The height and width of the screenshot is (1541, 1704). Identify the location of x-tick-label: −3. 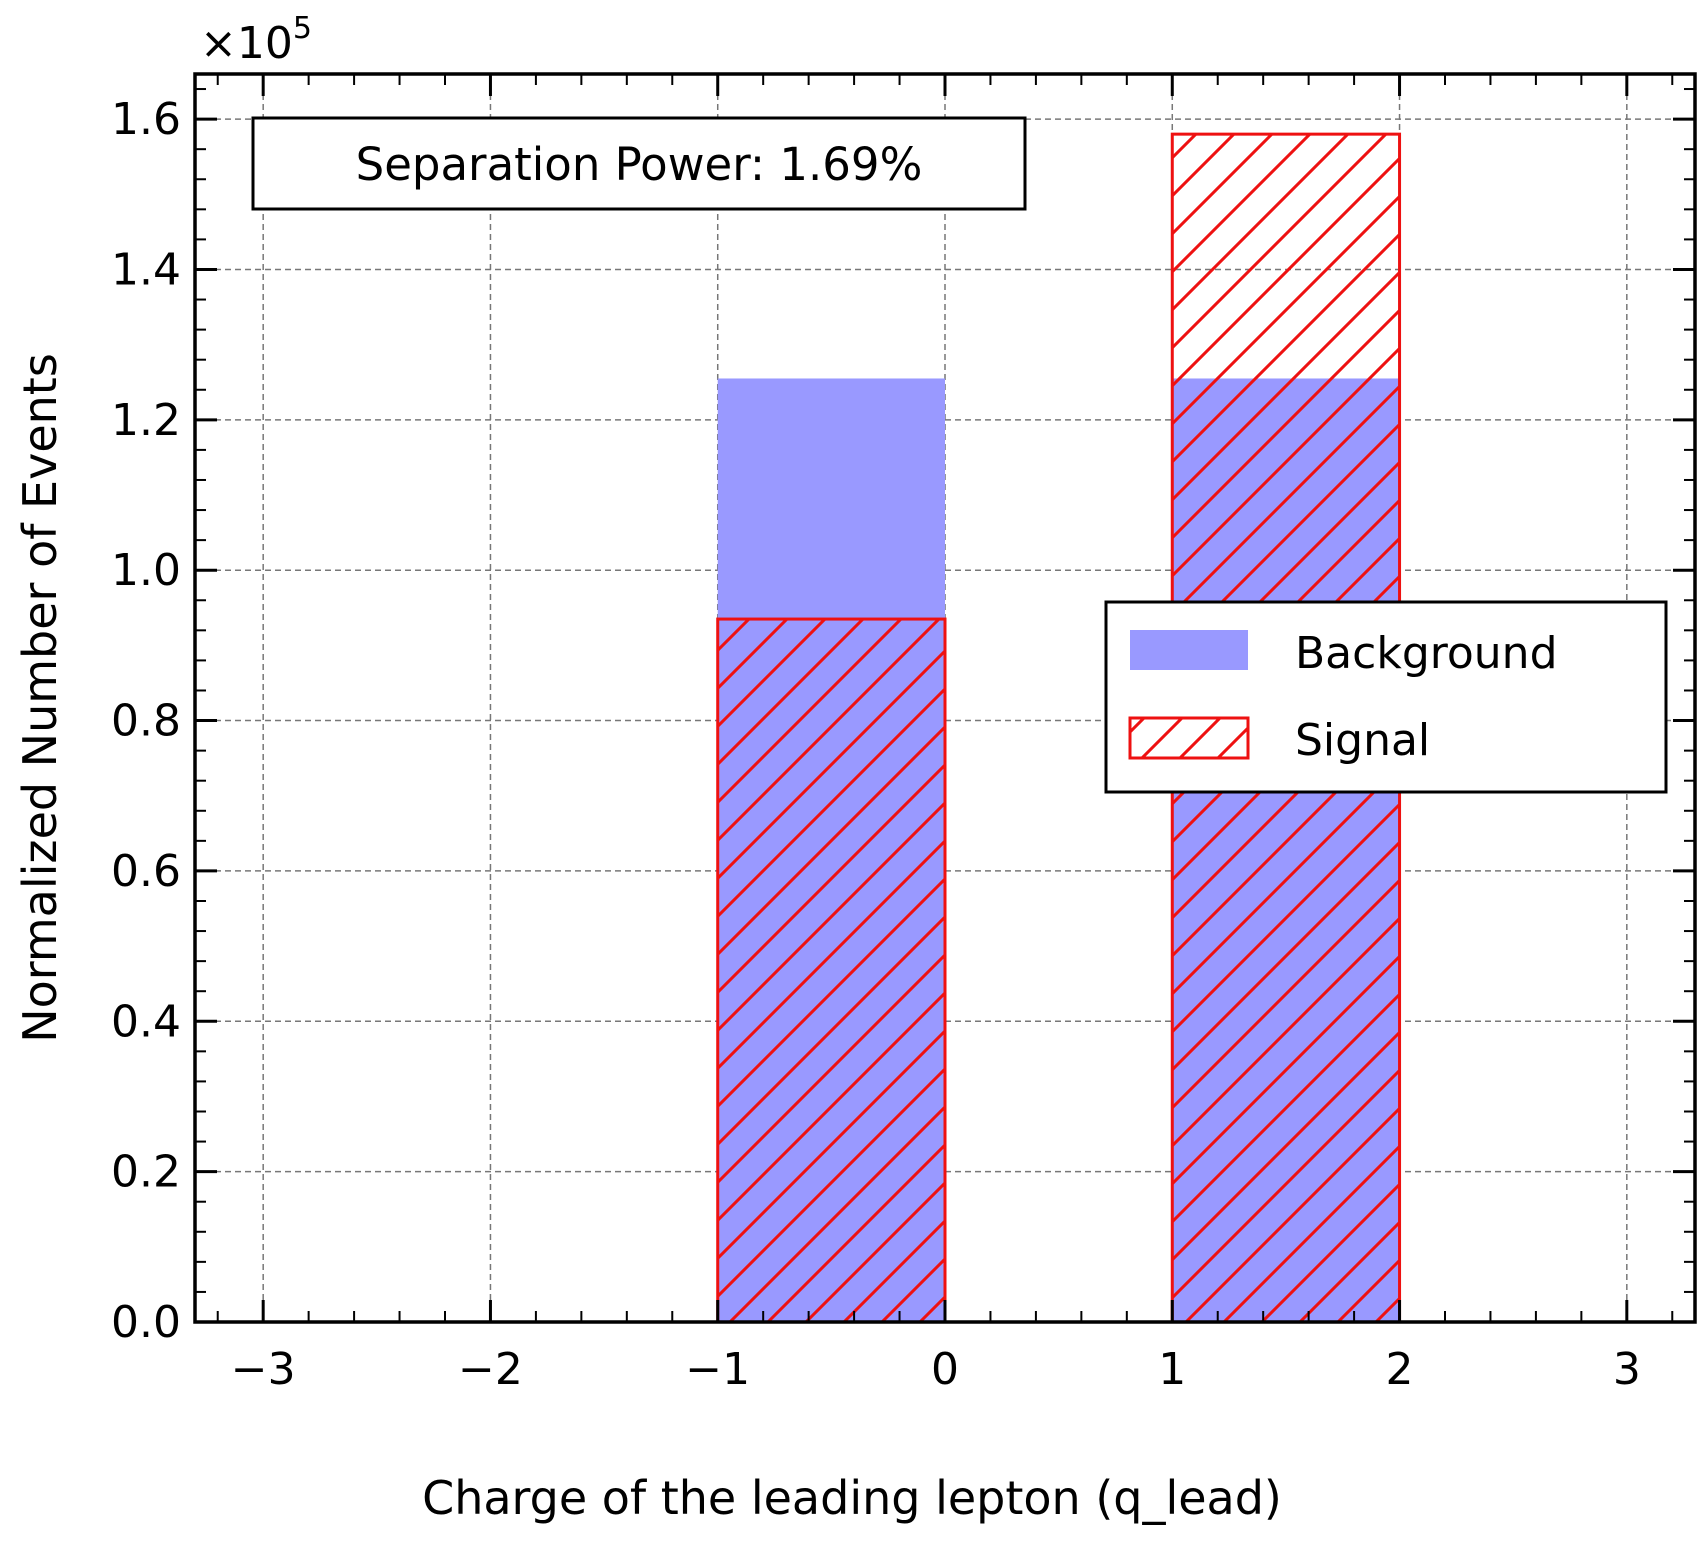
(263, 1369).